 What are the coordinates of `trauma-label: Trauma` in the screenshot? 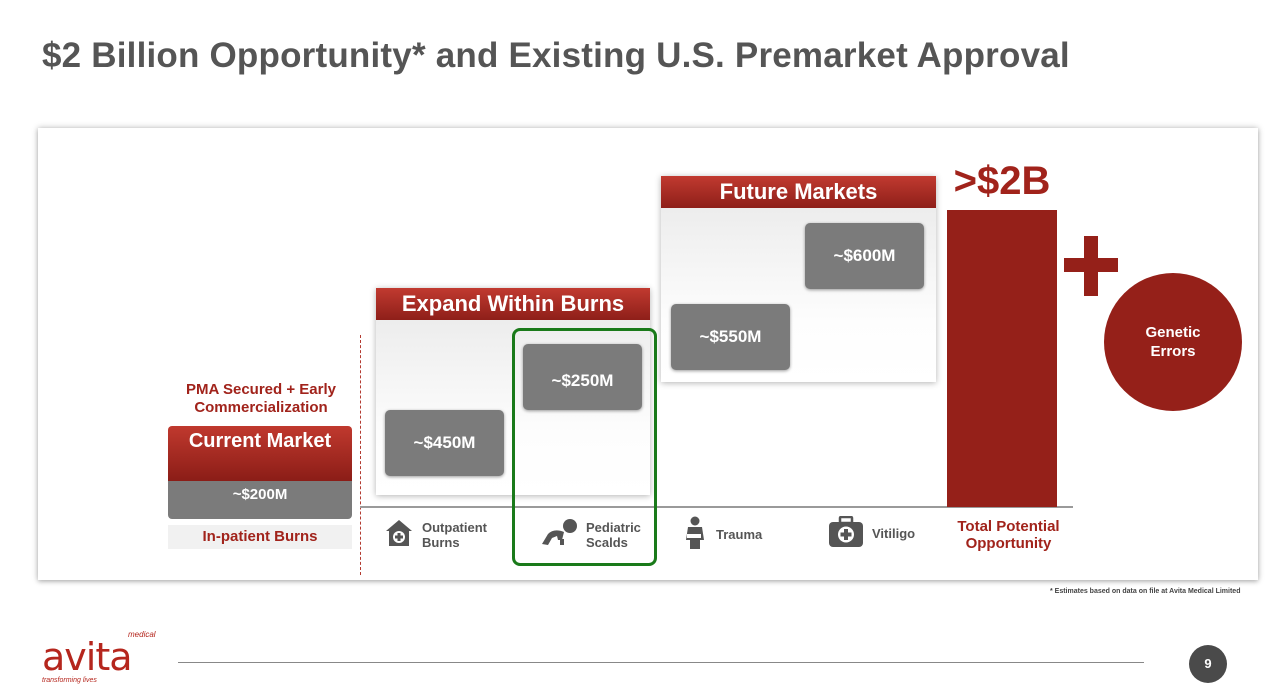 It's located at (739, 534).